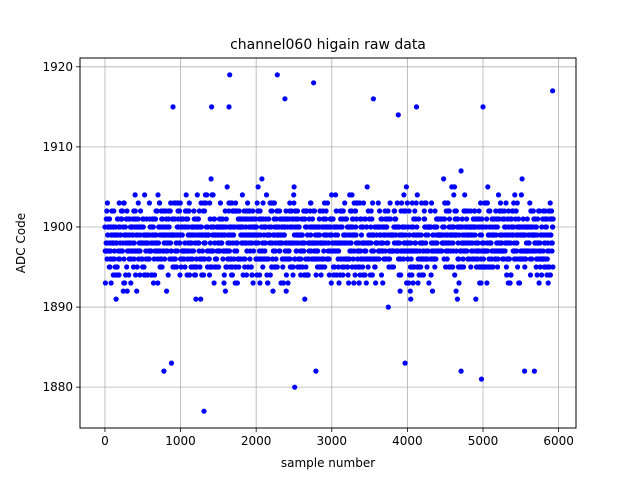  Describe the element at coordinates (180, 441) in the screenshot. I see `x-tick-label: 1000` at that location.